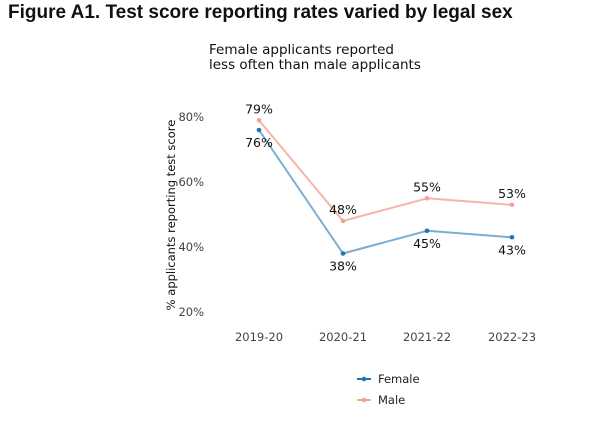 The height and width of the screenshot is (433, 600). What do you see at coordinates (427, 337) in the screenshot?
I see `x-tick-label: 2021-22` at bounding box center [427, 337].